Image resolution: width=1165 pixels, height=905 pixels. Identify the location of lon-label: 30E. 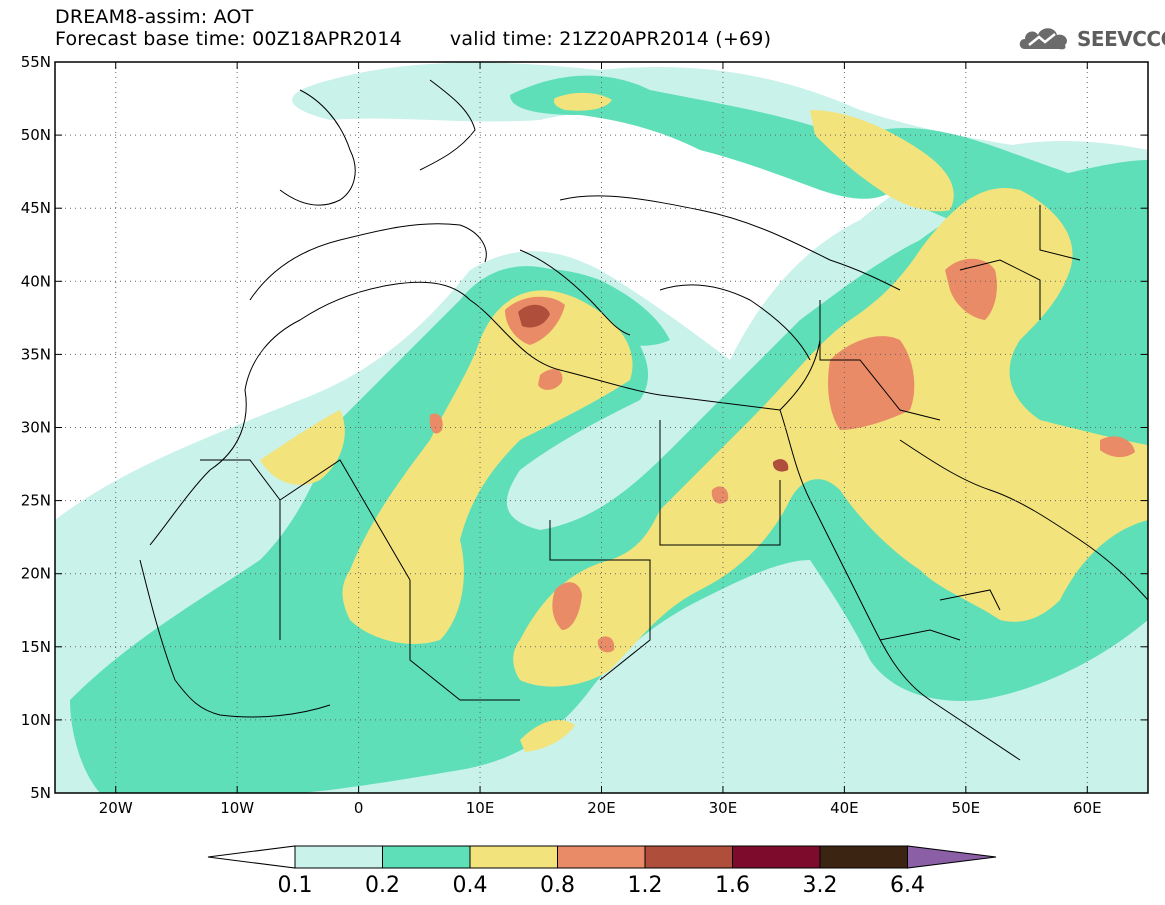
(723, 808).